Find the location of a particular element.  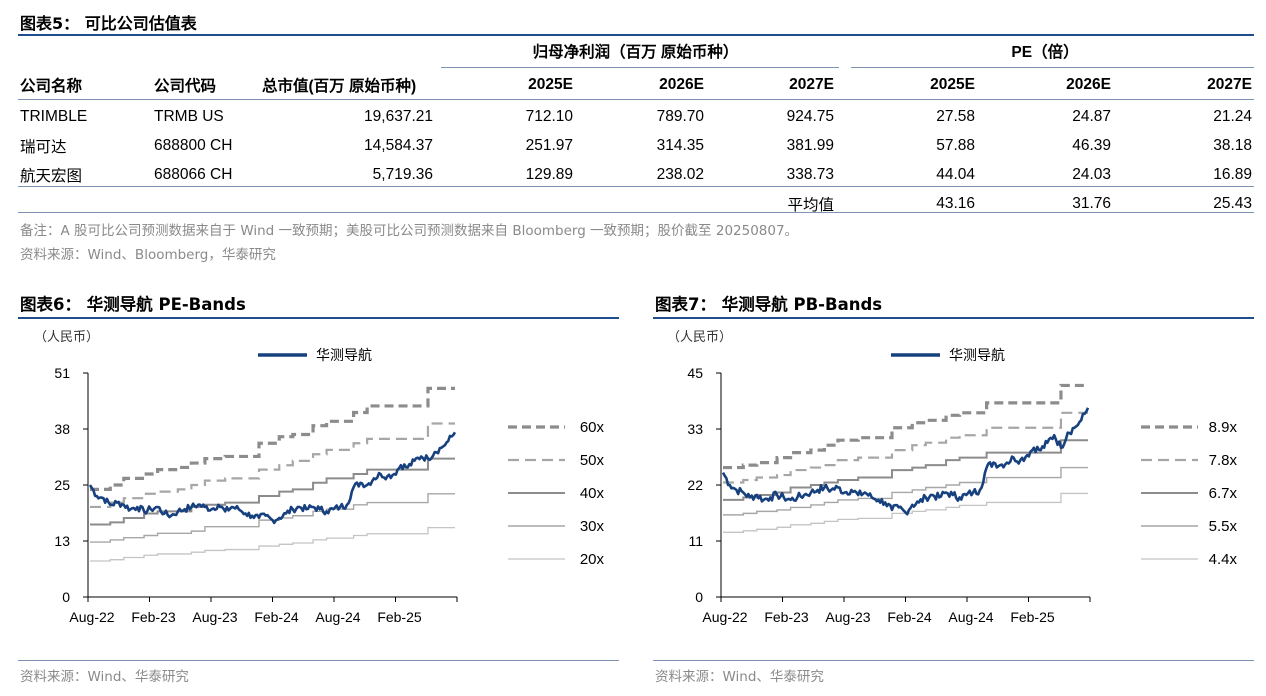

cell: 46.39 is located at coordinates (1091, 145).